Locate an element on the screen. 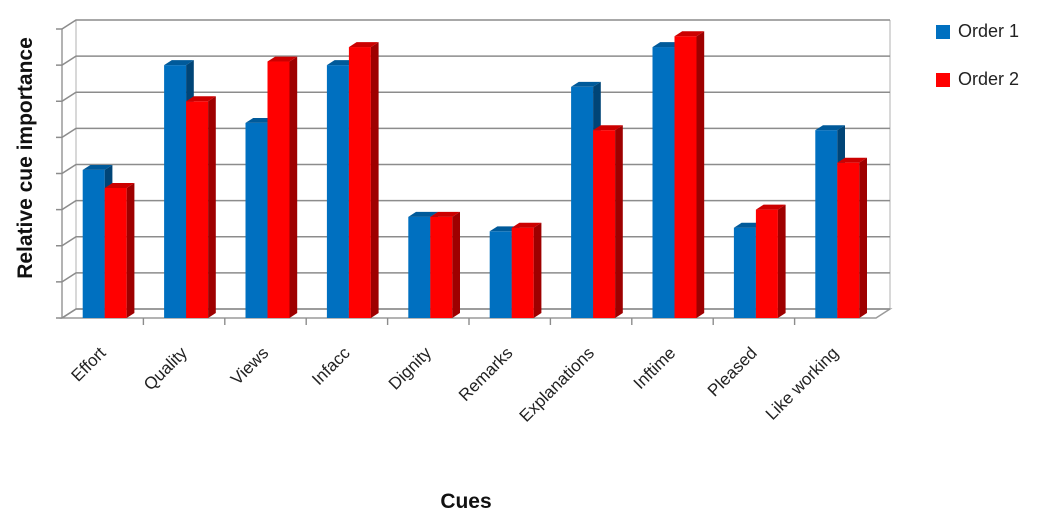  x-tick-label: Views is located at coordinates (249, 365).